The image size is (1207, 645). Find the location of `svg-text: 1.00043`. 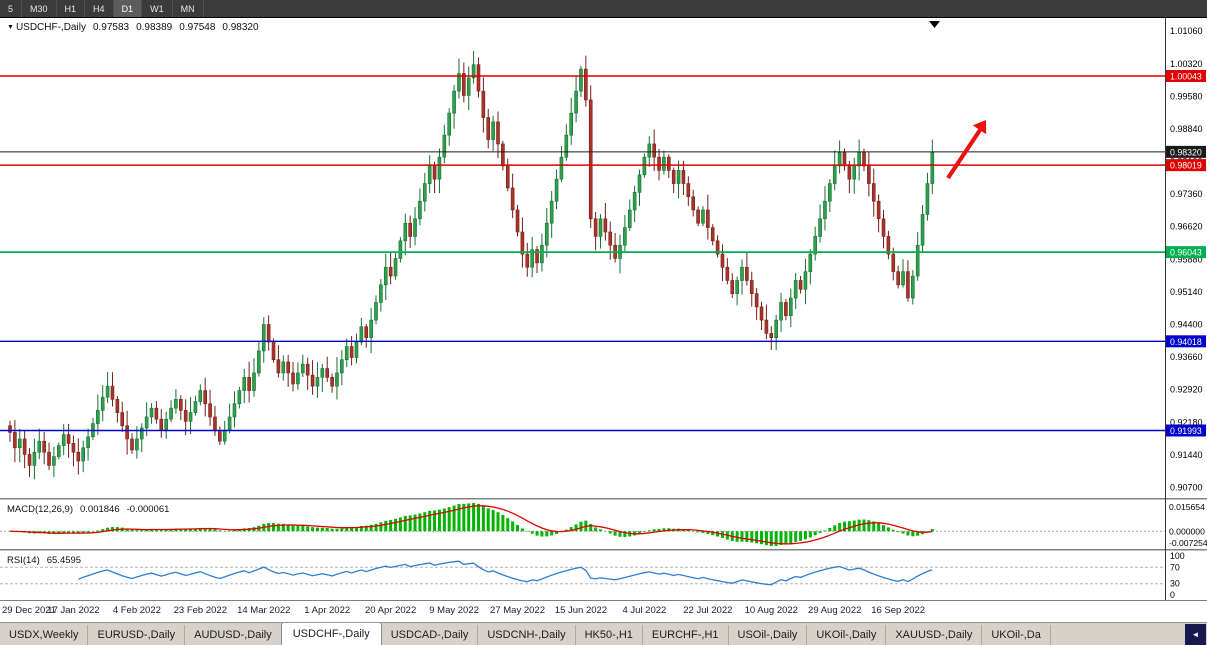

svg-text: 1.00043 is located at coordinates (1186, 76).